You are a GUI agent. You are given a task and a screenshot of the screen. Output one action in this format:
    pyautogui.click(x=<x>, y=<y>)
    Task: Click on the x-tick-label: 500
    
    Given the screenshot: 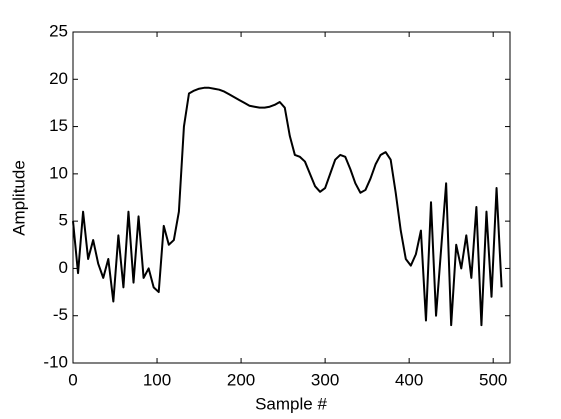 What is the action you would take?
    pyautogui.click(x=493, y=379)
    